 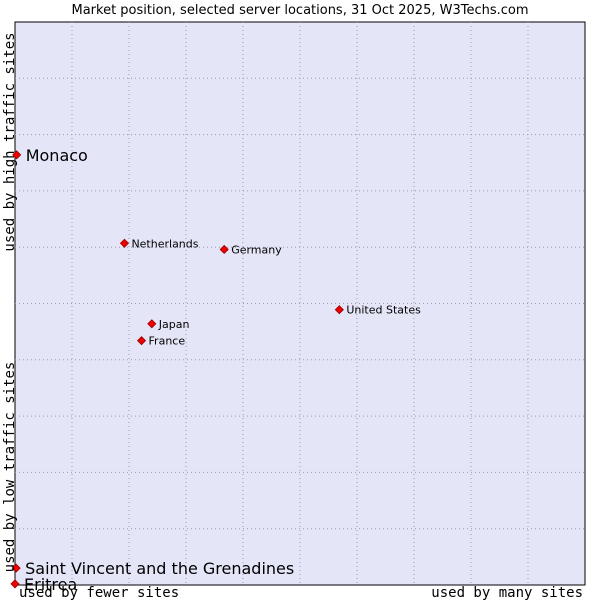 I want to click on point-marker-france, so click(x=141, y=341).